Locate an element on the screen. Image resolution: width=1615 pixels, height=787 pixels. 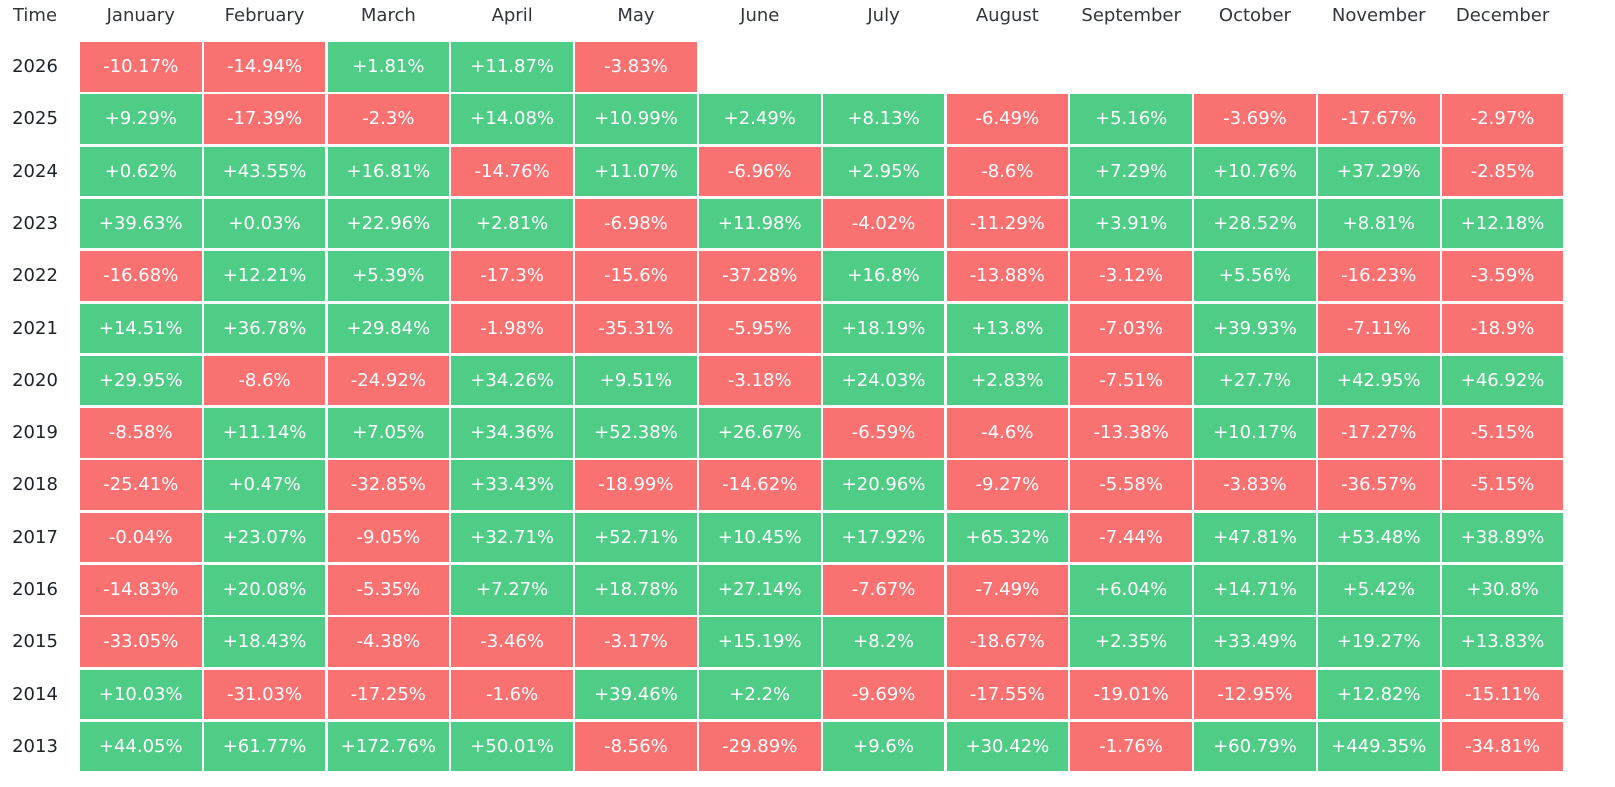
month-header-march: March is located at coordinates (388, 15).